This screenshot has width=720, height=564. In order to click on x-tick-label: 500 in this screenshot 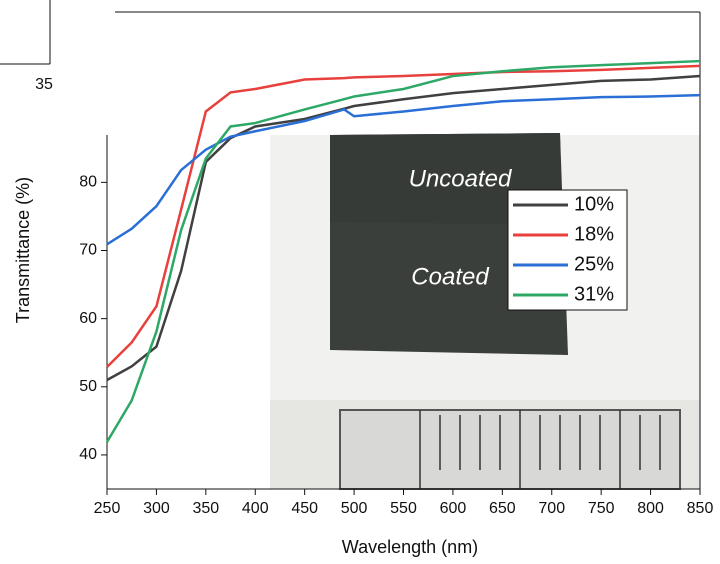, I will do `click(354, 508)`.